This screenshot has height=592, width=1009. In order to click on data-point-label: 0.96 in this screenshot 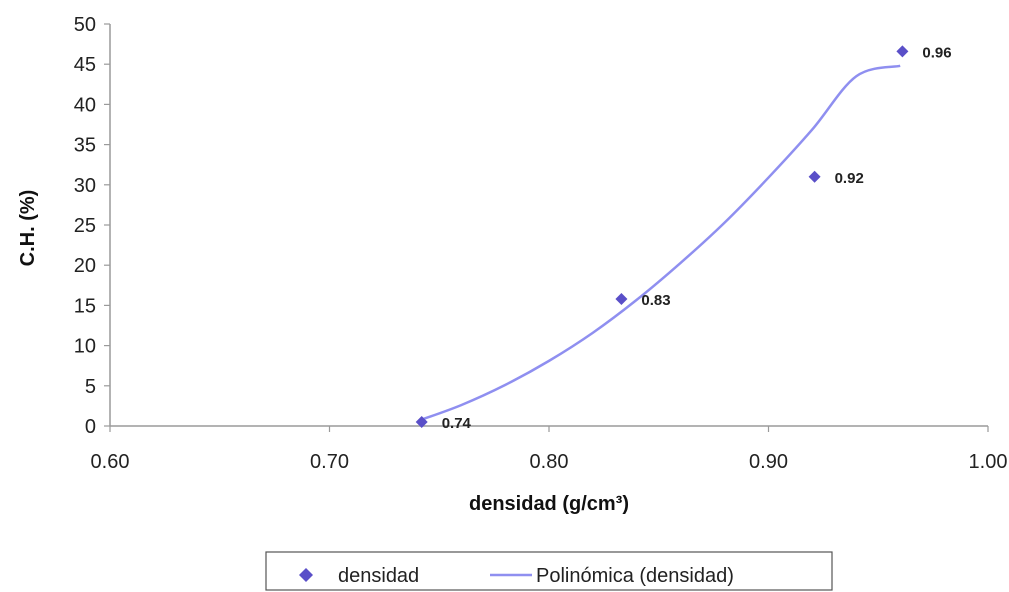, I will do `click(936, 52)`.